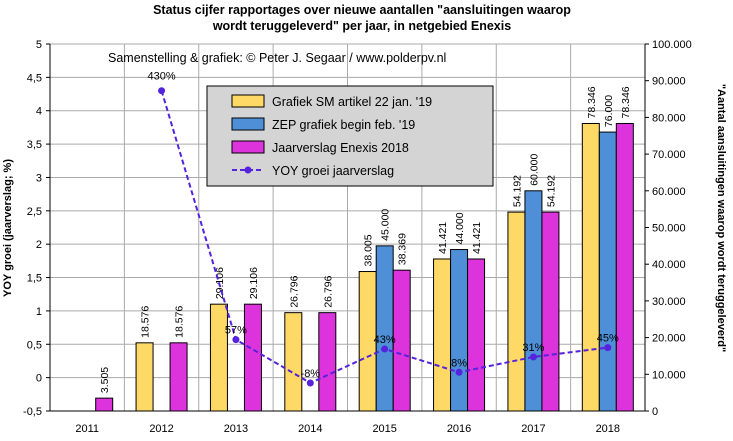 The width and height of the screenshot is (733, 441). Describe the element at coordinates (608, 429) in the screenshot. I see `x-tick-label: 2018` at that location.